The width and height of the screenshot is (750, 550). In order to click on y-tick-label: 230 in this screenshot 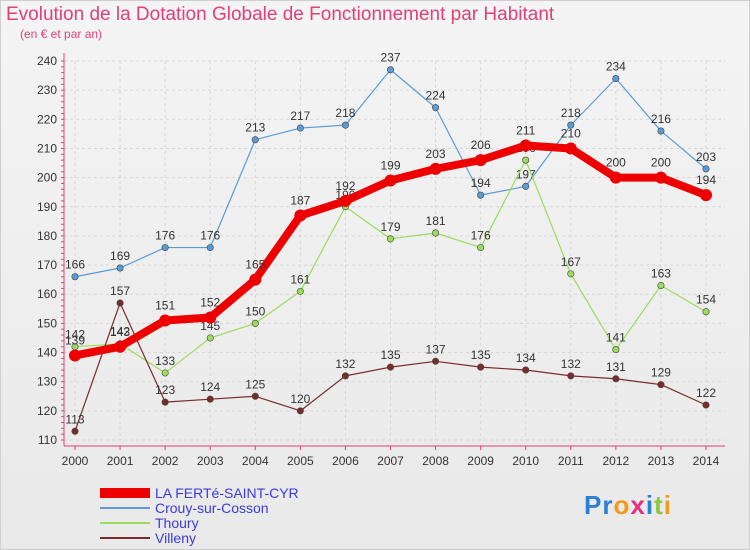, I will do `click(47, 90)`.